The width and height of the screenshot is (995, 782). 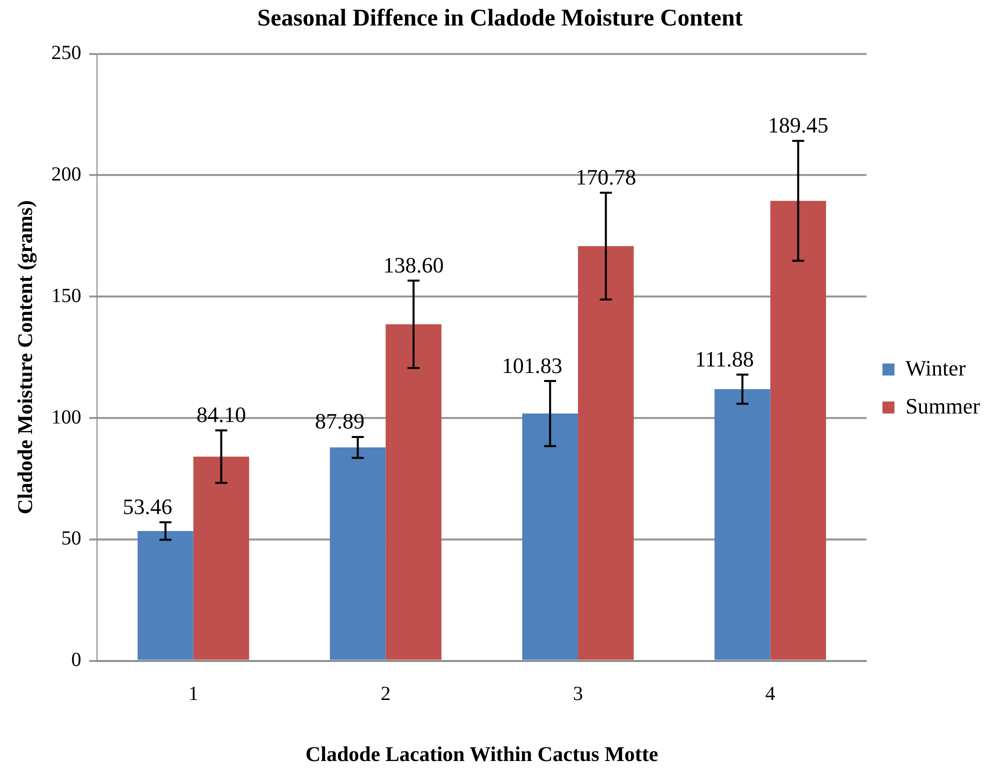 I want to click on y-tick-label: 50, so click(x=71, y=539).